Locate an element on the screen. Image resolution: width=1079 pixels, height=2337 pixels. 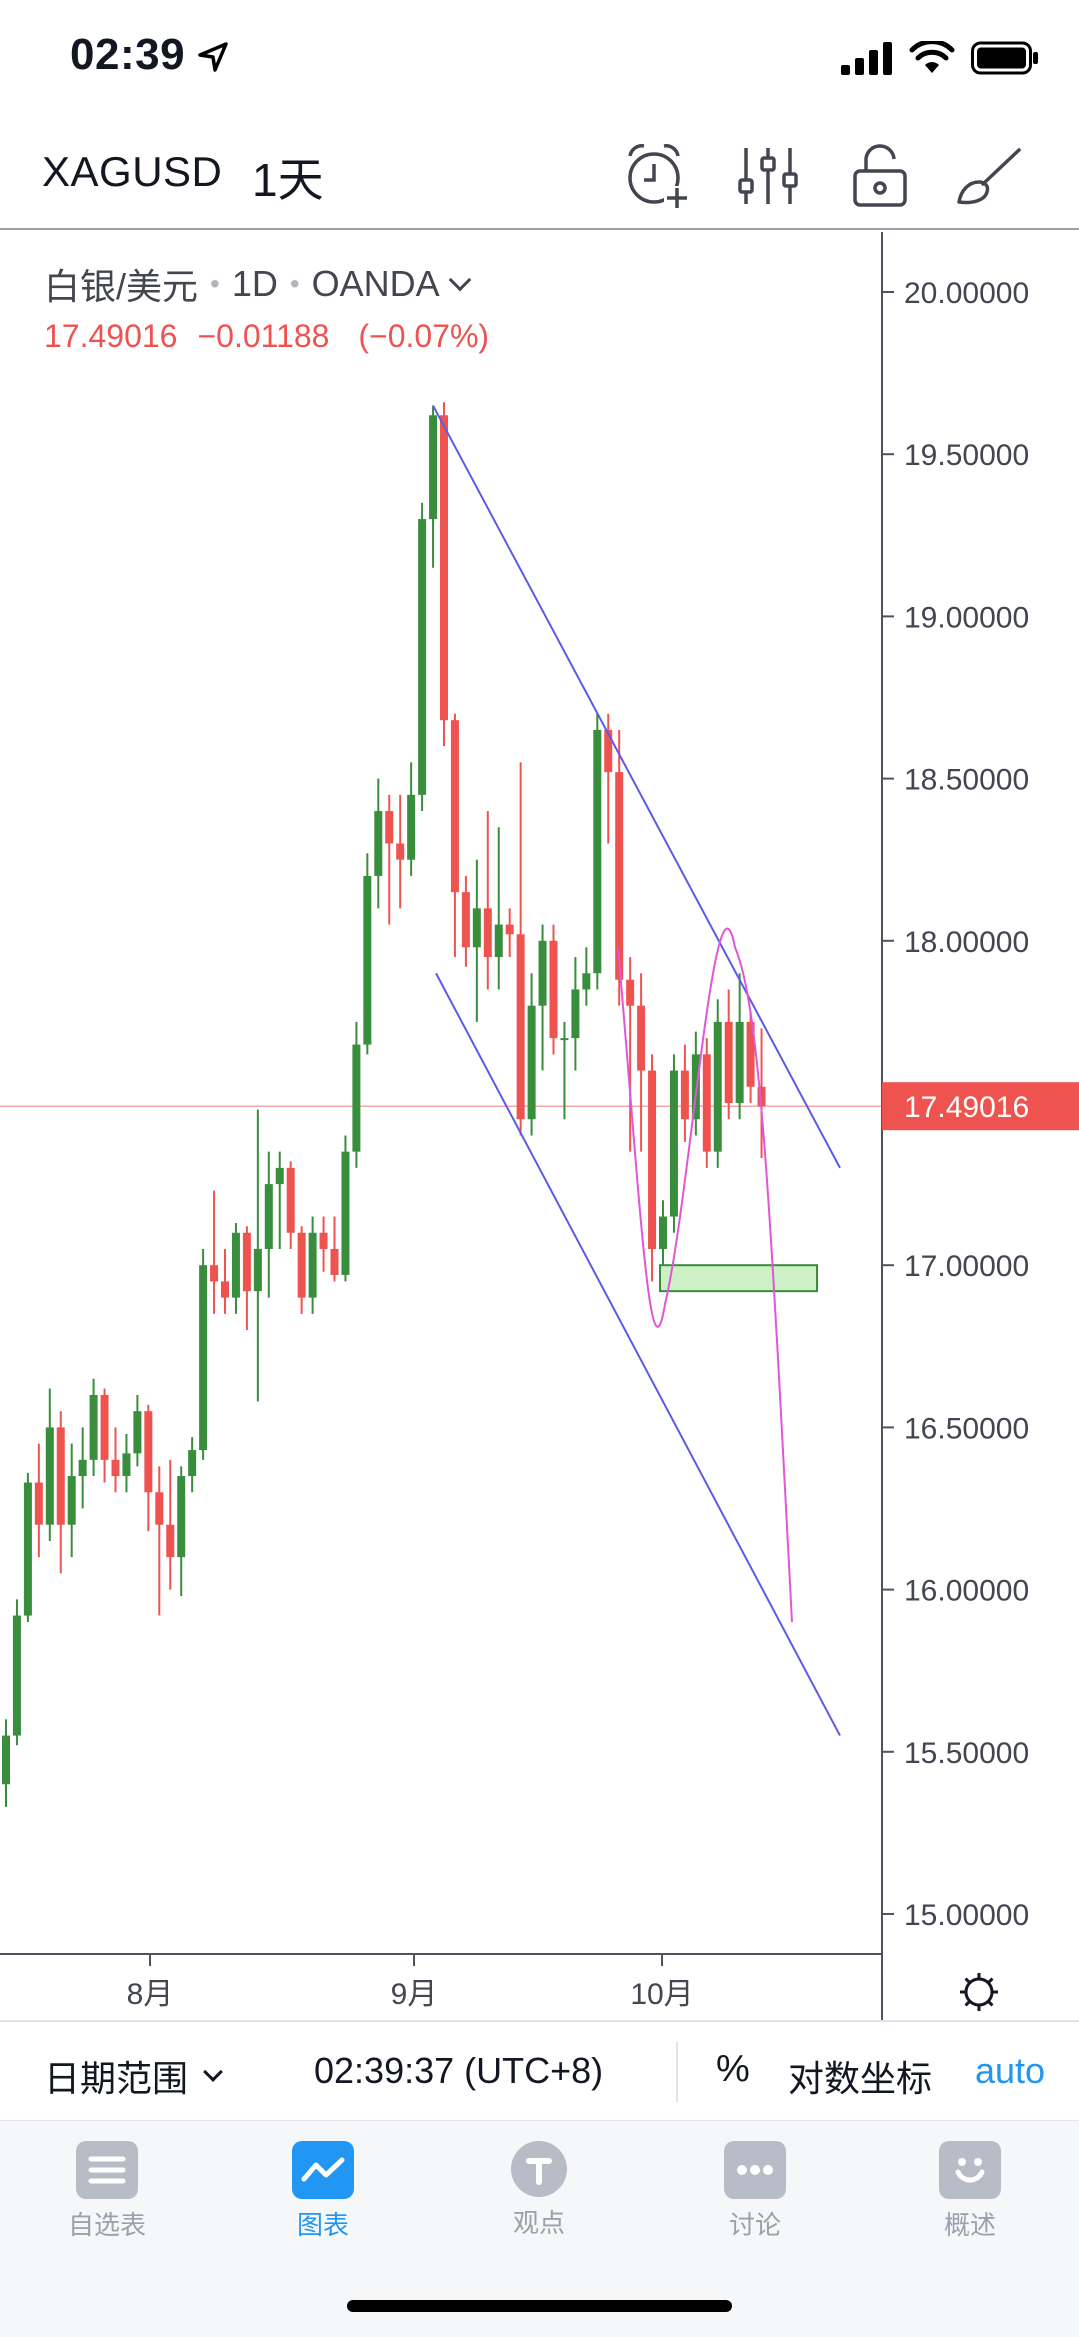
chart-icon is located at coordinates (323, 2170).